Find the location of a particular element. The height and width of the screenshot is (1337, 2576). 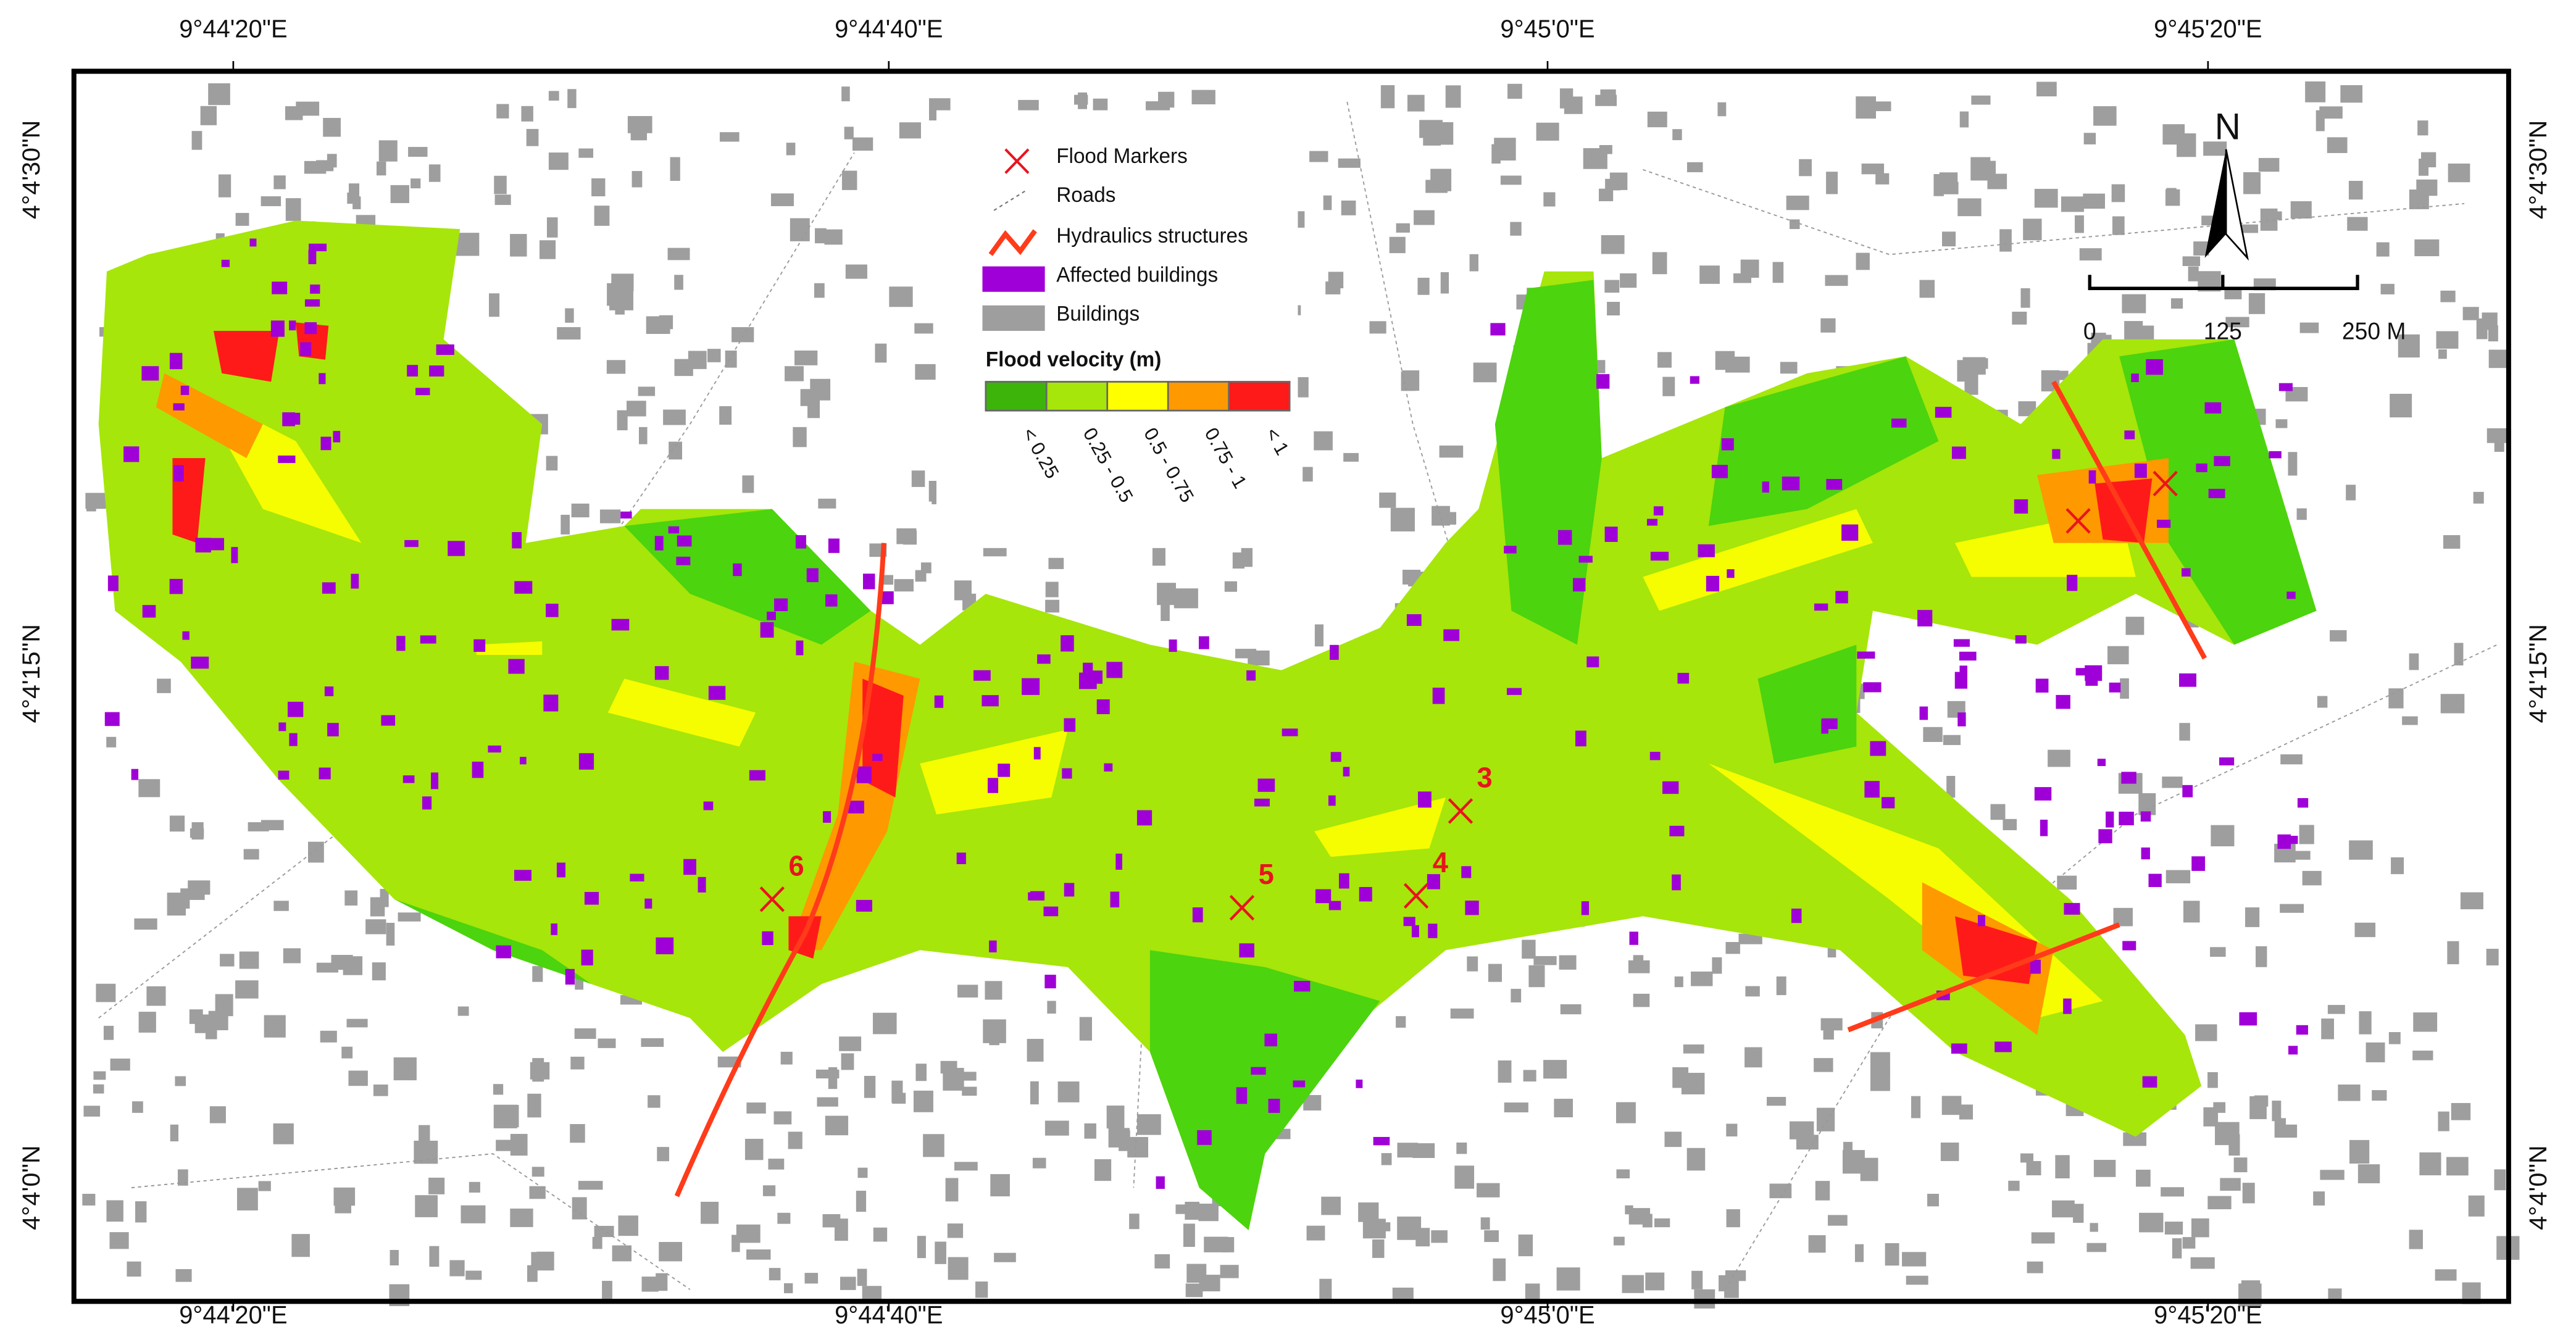

longitude-label: 9°44'40"E is located at coordinates (889, 28).